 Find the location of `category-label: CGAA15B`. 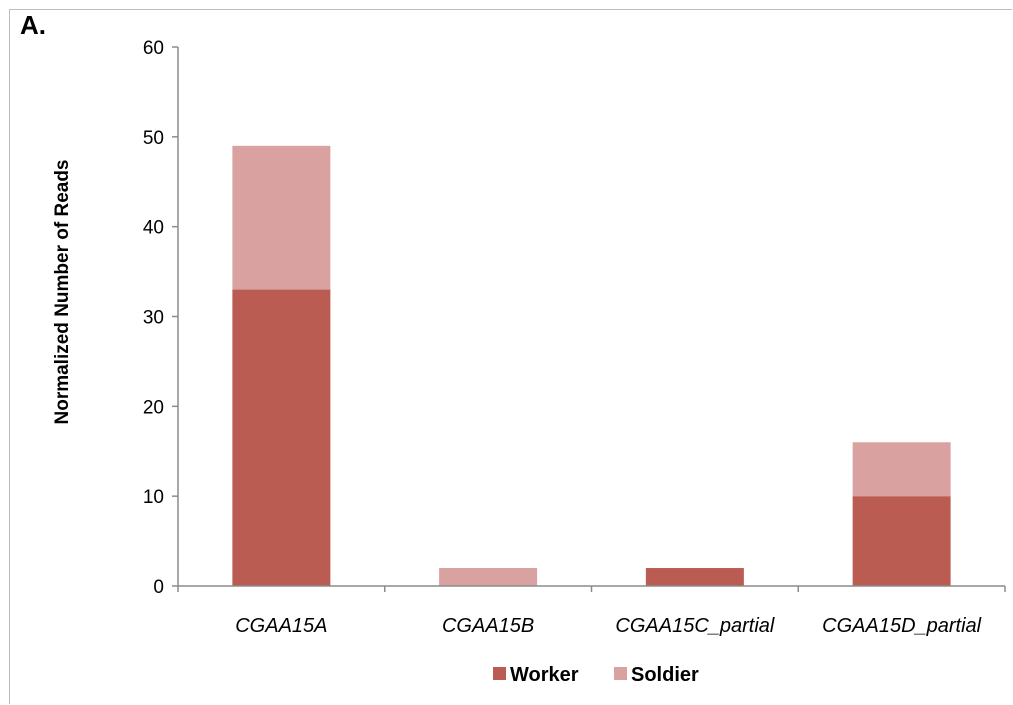

category-label: CGAA15B is located at coordinates (488, 626).